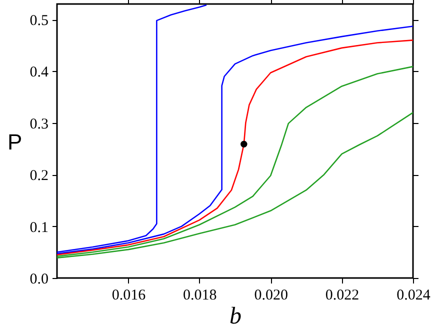  Describe the element at coordinates (15, 142) in the screenshot. I see `y-axis-title: P` at that location.